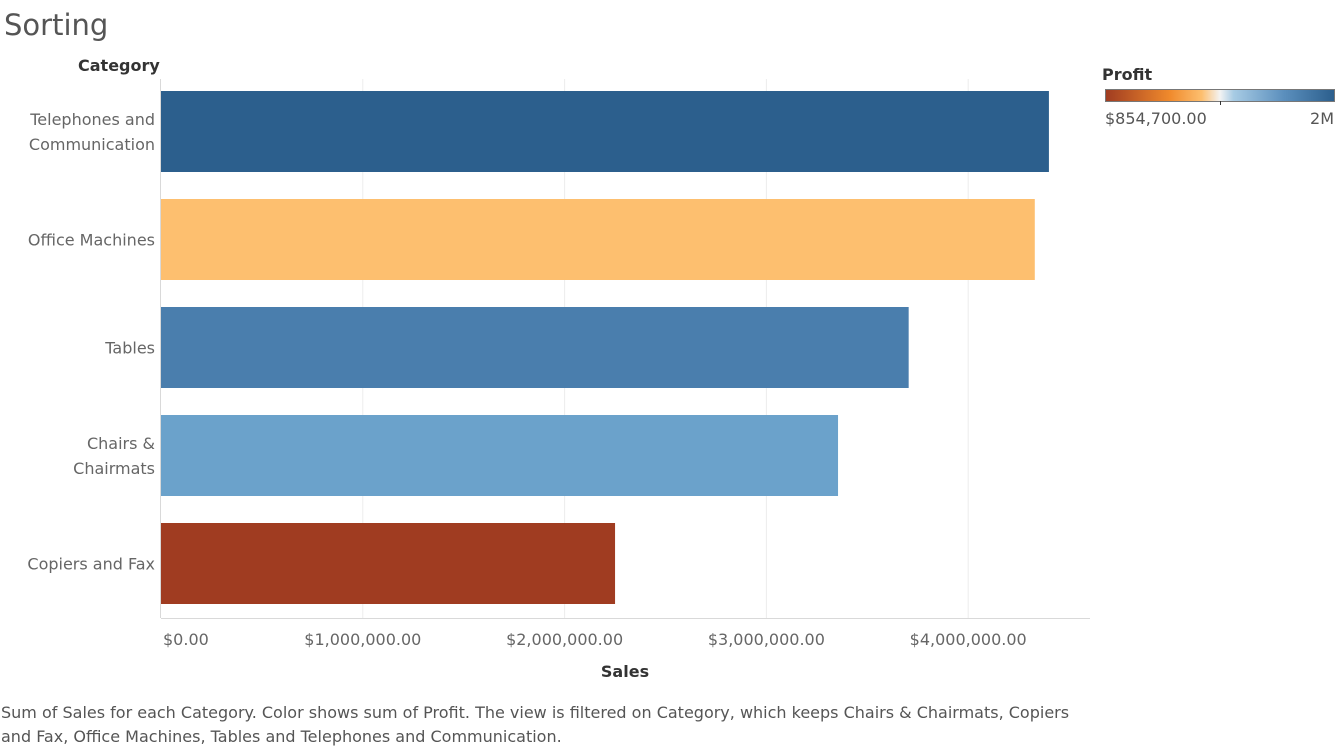 This screenshot has height=749, width=1340. Describe the element at coordinates (91, 564) in the screenshot. I see `category-label: Copiers and Fax` at that location.